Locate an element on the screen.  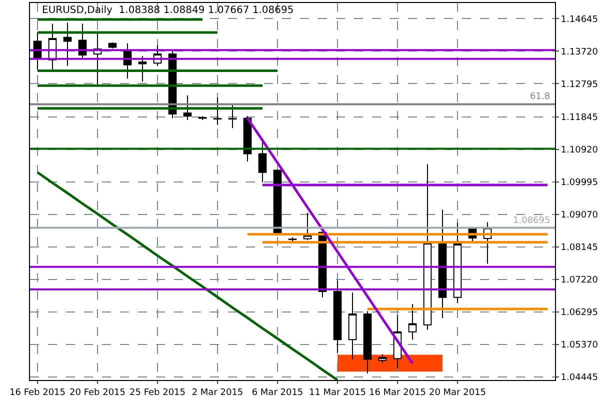
ref-line-label: 1.08695 is located at coordinates (531, 221).